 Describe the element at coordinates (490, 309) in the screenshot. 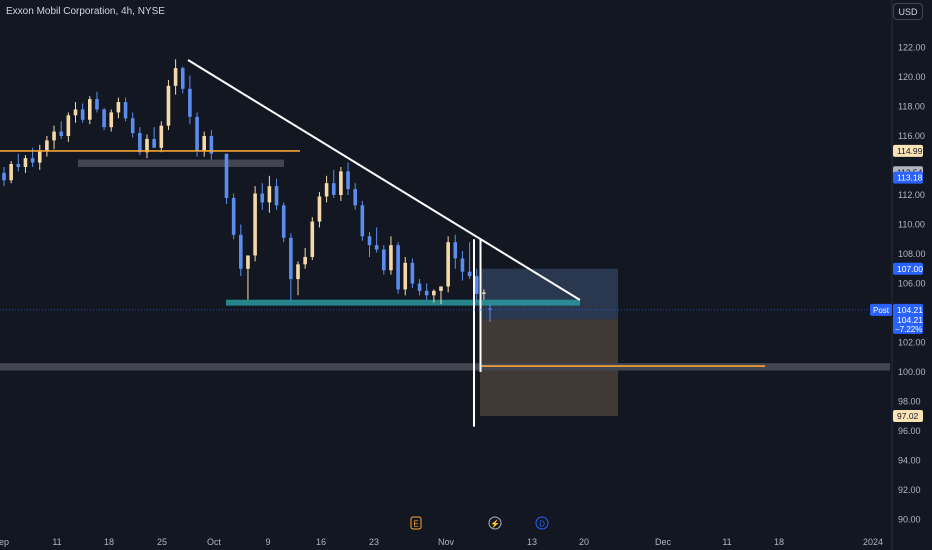

I see `extended-hours-candle` at that location.